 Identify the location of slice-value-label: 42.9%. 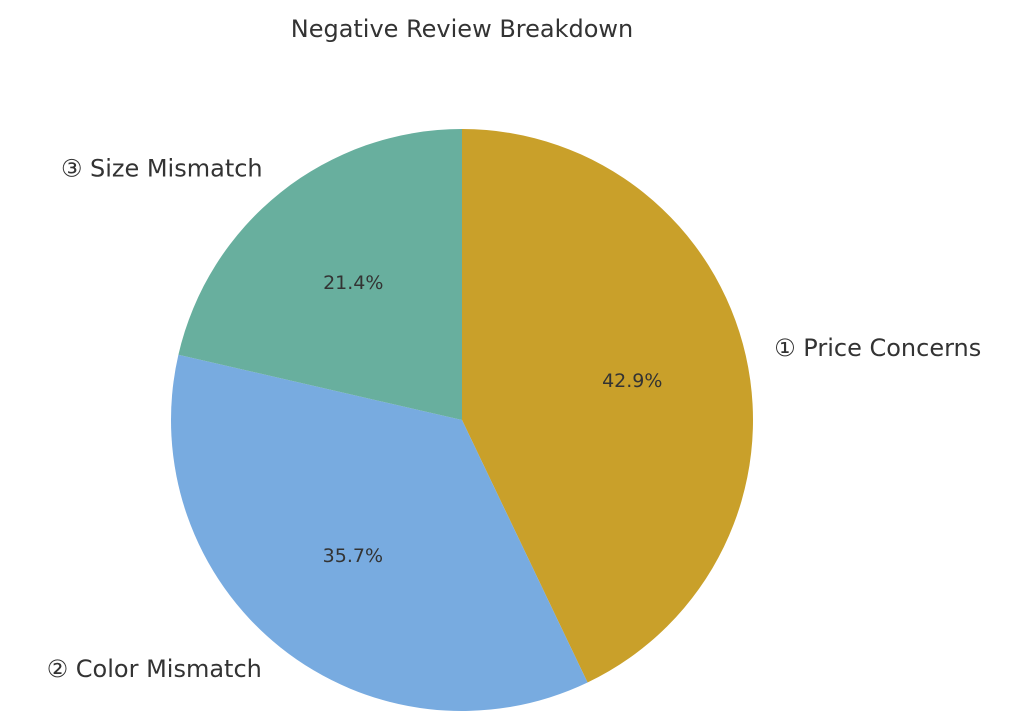
(632, 381).